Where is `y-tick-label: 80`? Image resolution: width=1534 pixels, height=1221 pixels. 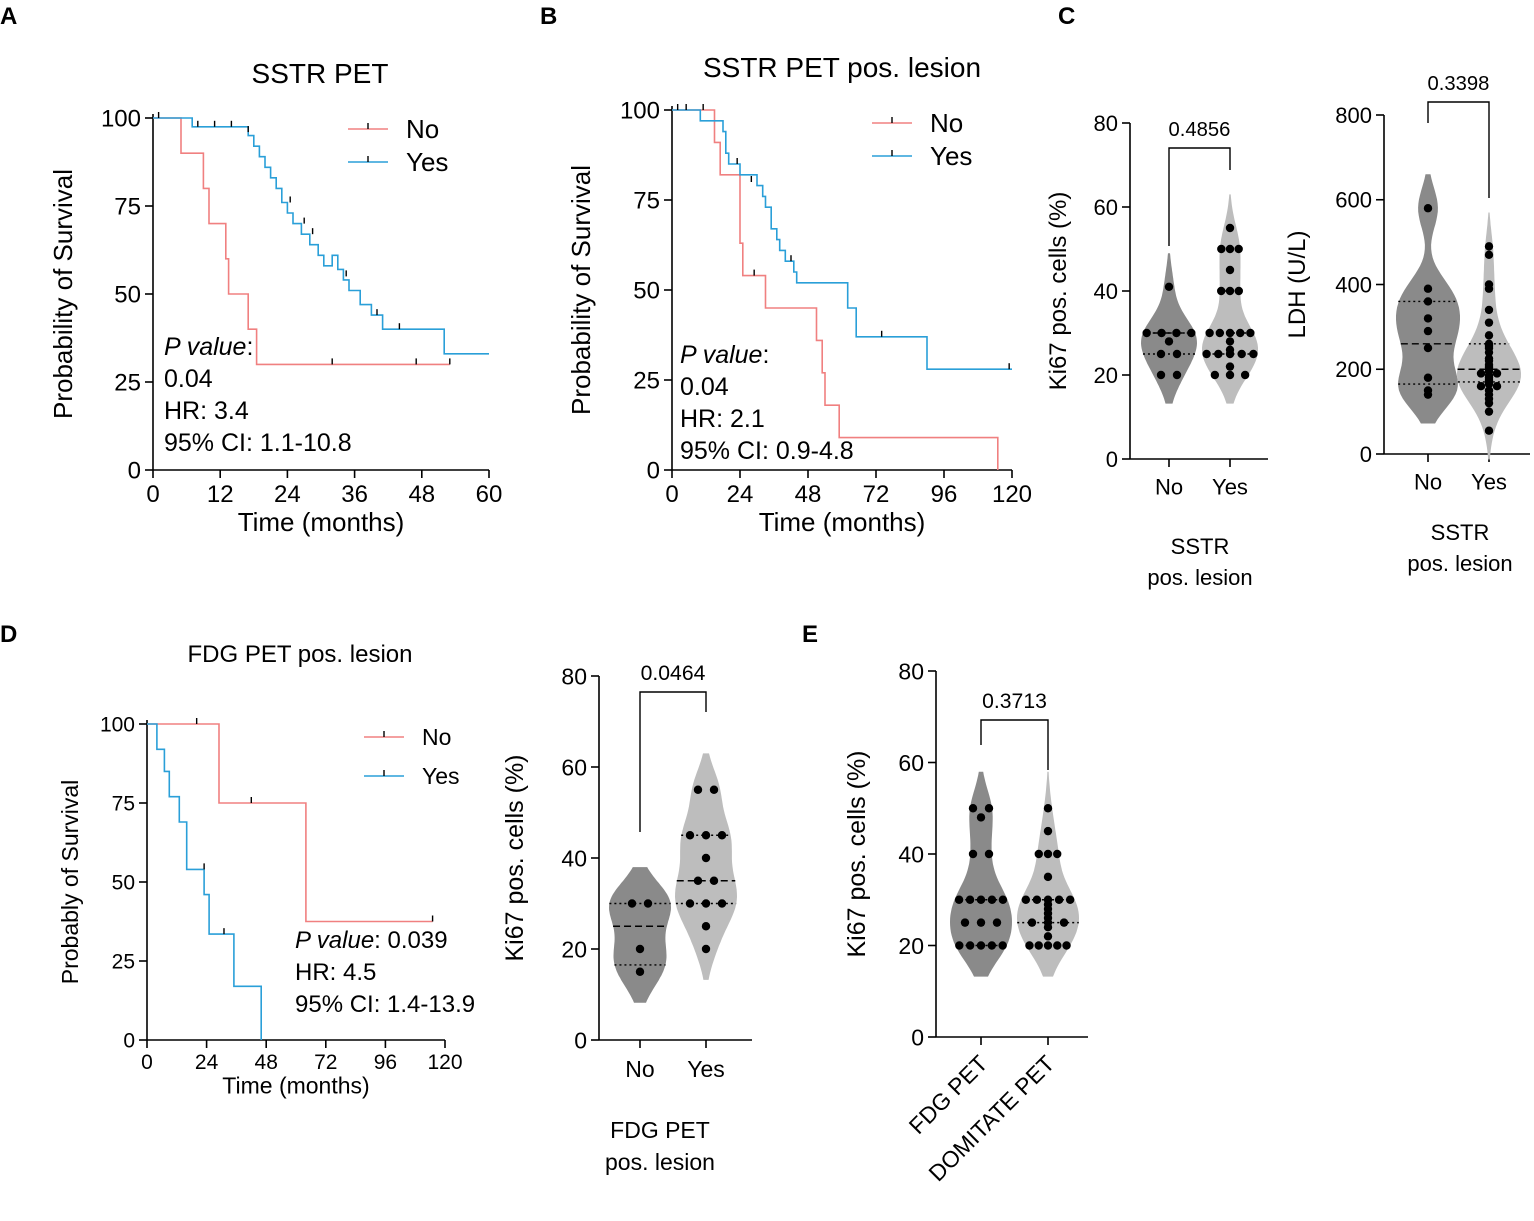
y-tick-label: 80 is located at coordinates (1106, 123).